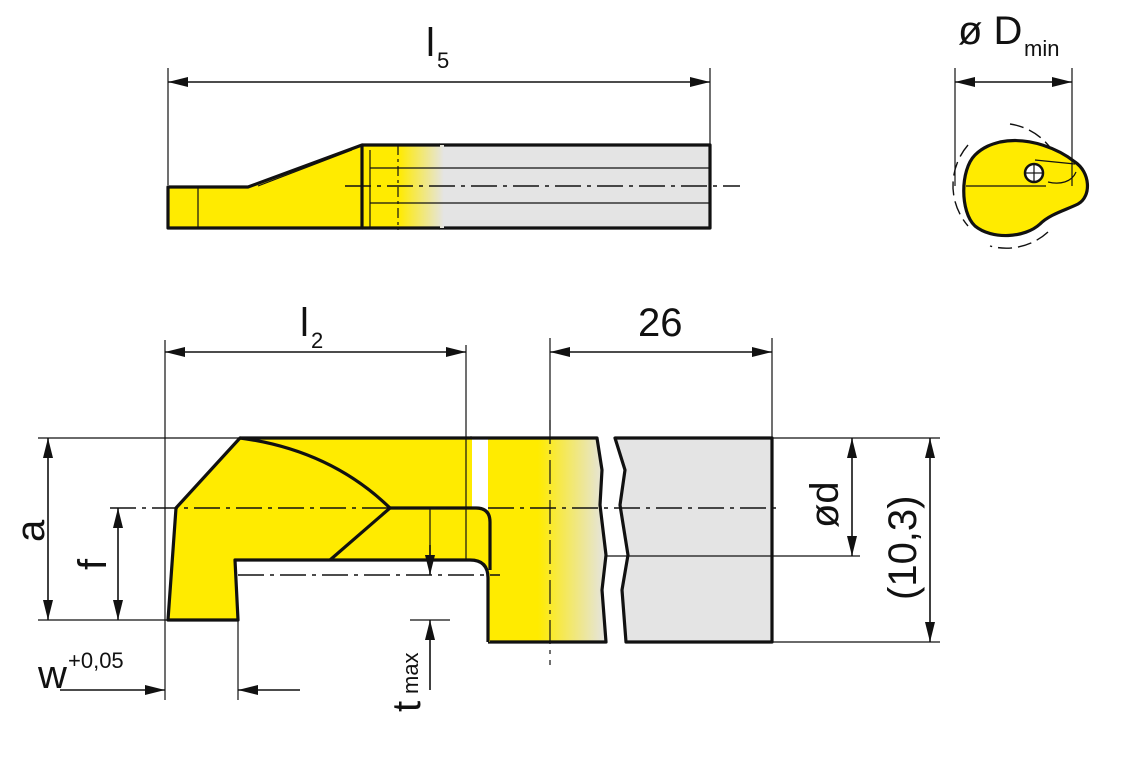  Describe the element at coordinates (660, 323) in the screenshot. I see `label-26: 26` at that location.